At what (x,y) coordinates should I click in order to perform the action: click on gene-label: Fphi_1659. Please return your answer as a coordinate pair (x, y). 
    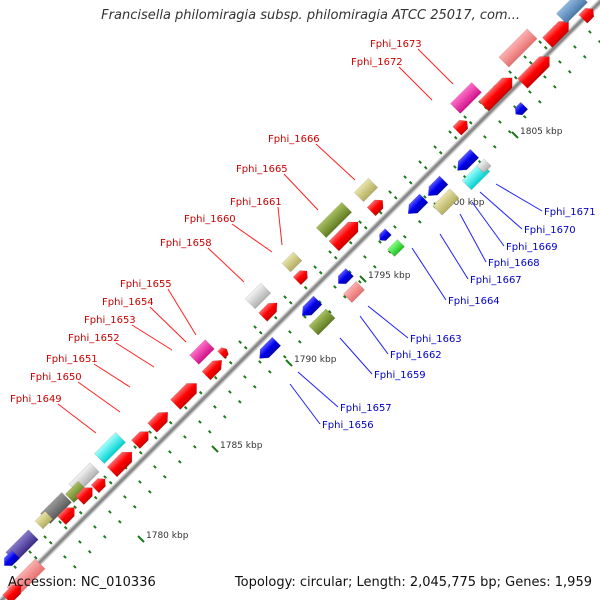
    Looking at the image, I should click on (400, 375).